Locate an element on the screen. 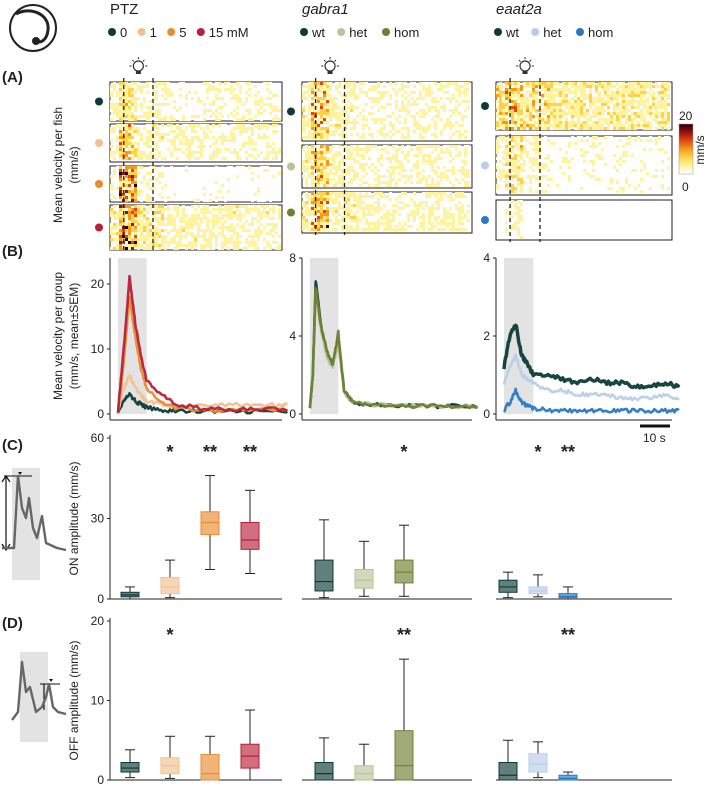 The width and height of the screenshot is (709, 788). line-subplot: 0 10 20 is located at coordinates (189, 339).